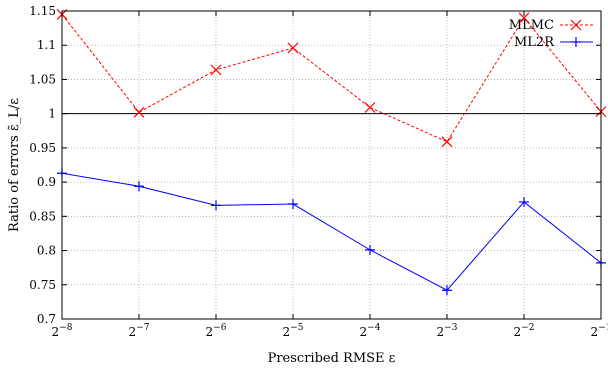 The height and width of the screenshot is (372, 608). Describe the element at coordinates (330, 331) in the screenshot. I see `x-tick-labels: 2−8 2−7 2−6 2−5 2−4 2−3 2−2 2−1` at that location.